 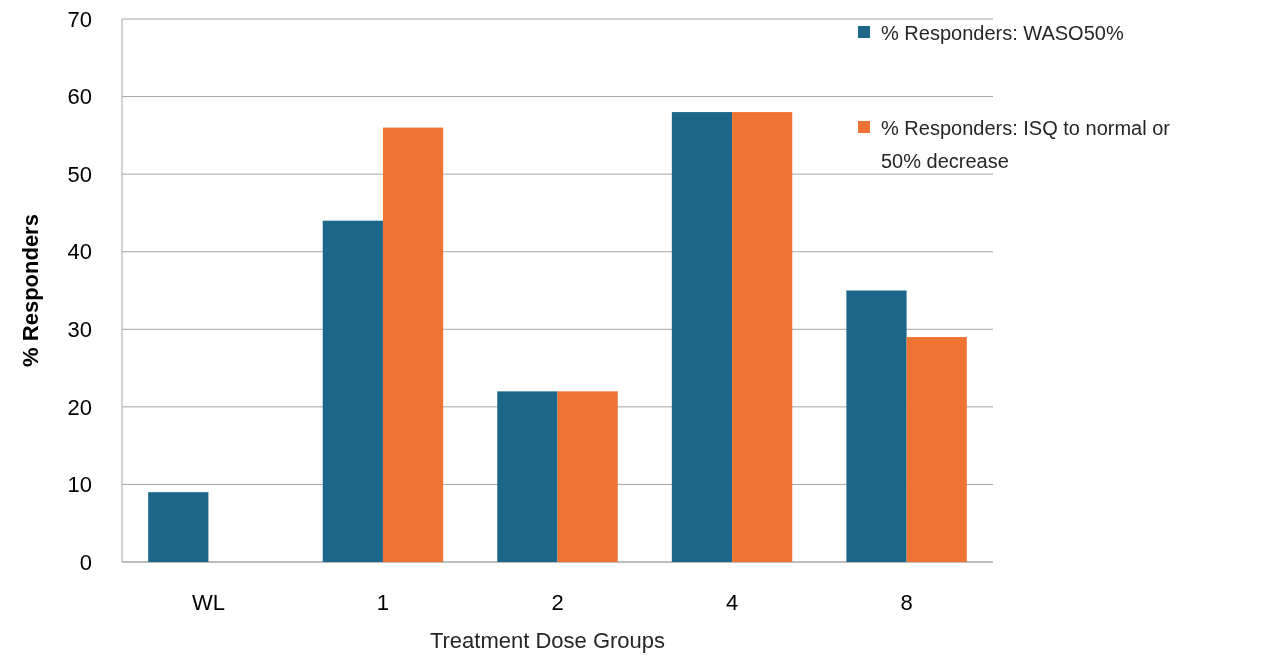 I want to click on y-tick-label: 30, so click(x=79, y=329).